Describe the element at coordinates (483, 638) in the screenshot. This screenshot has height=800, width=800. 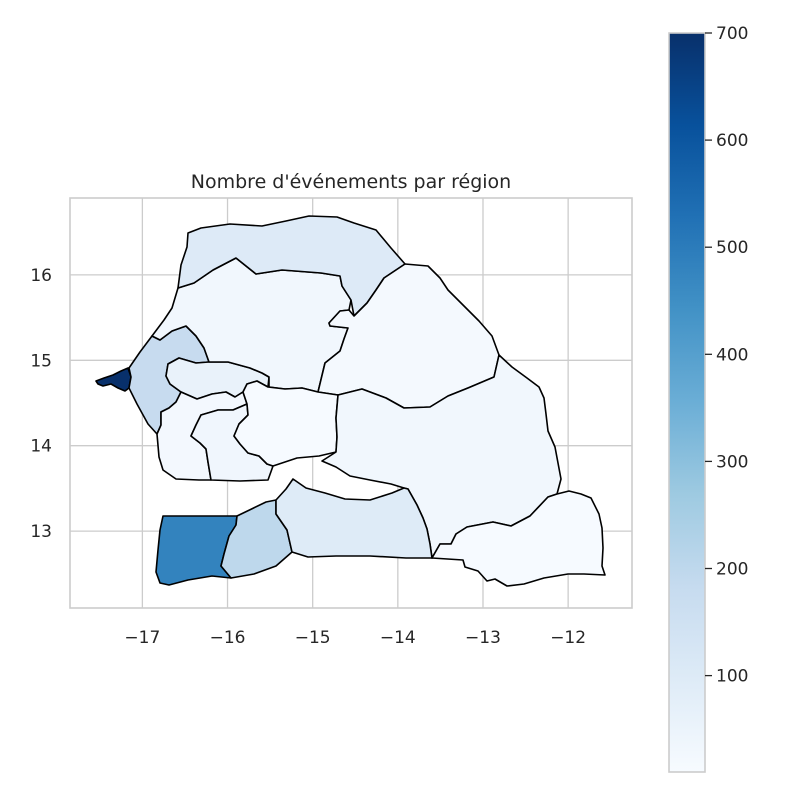
I see `x-tick-label: −13` at that location.